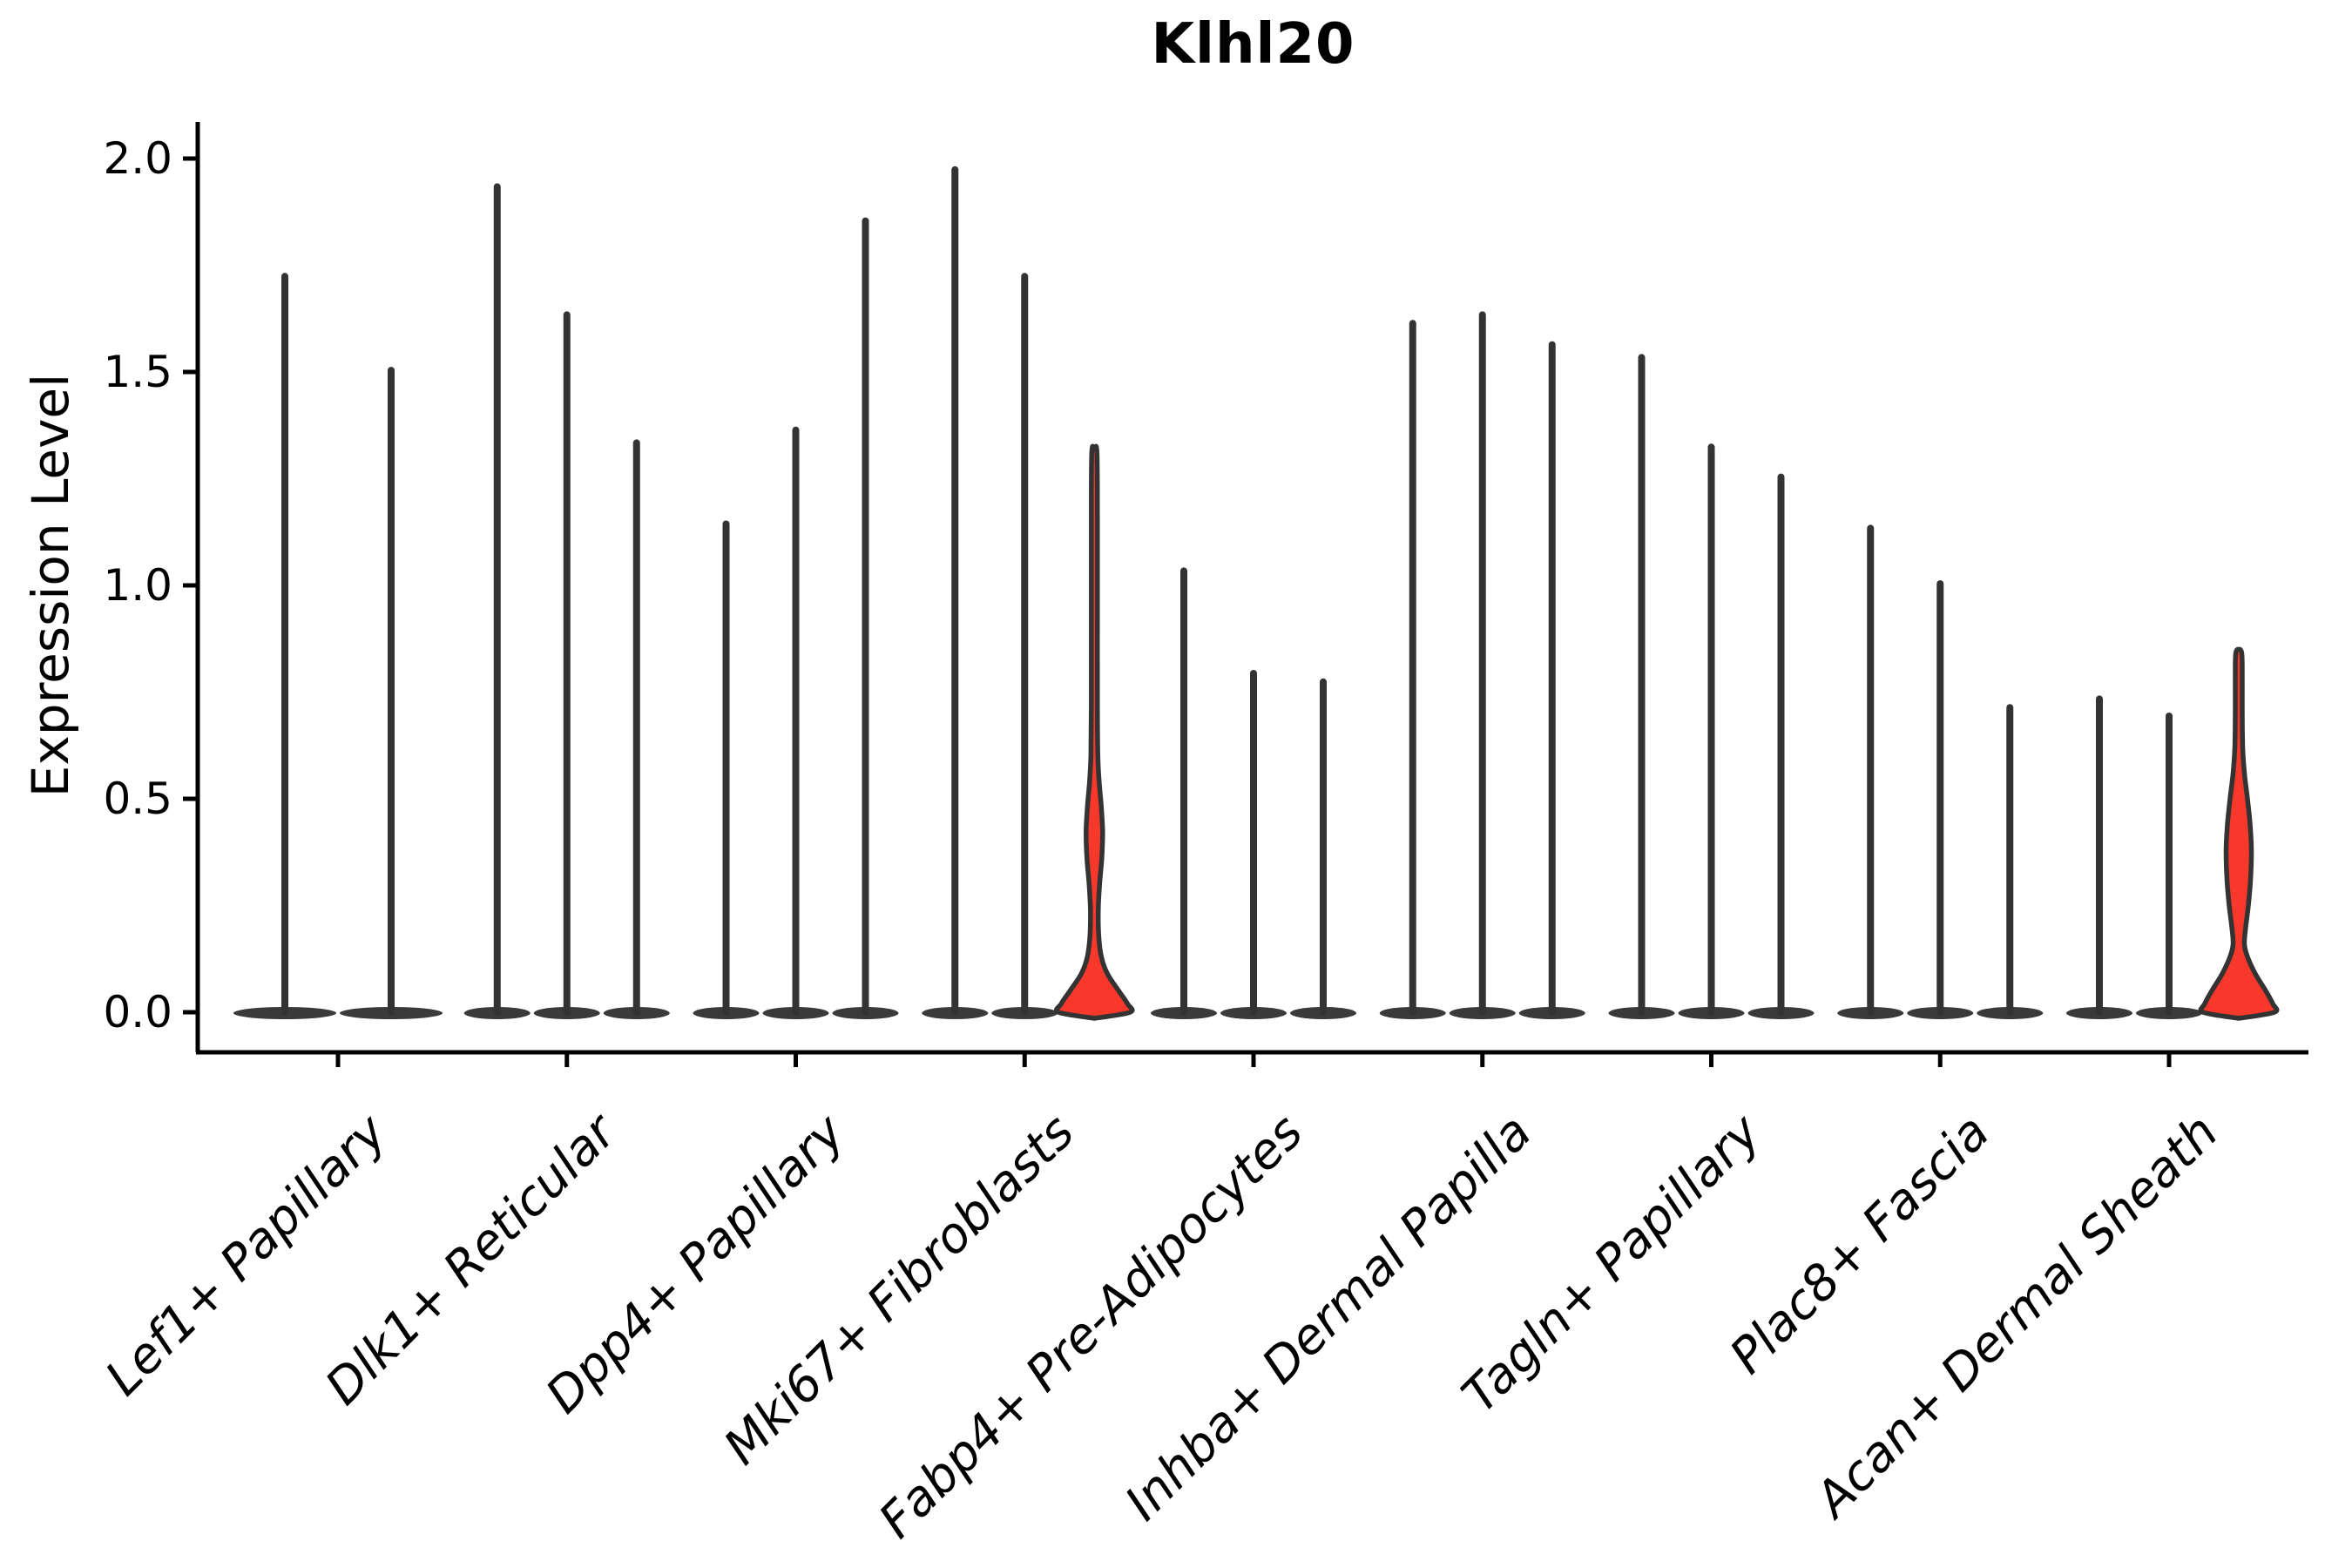  What do you see at coordinates (137, 158) in the screenshot?
I see `y-tick-label: 2.0` at bounding box center [137, 158].